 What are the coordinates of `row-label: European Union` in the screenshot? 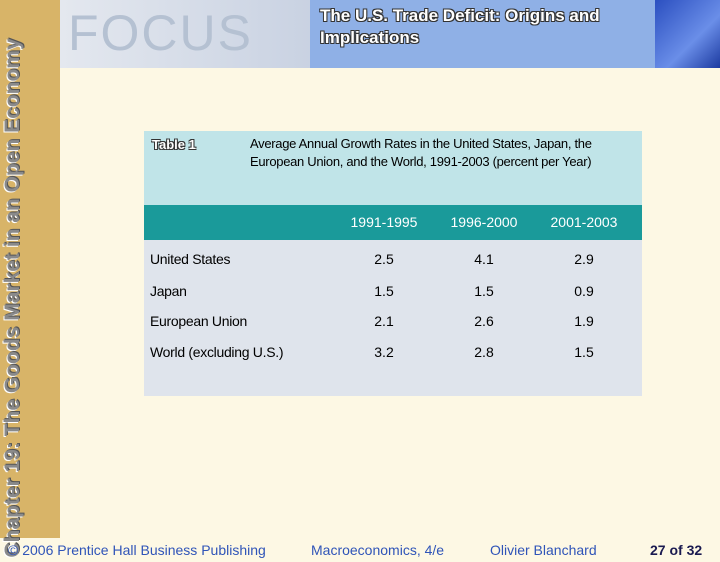 It's located at (198, 321).